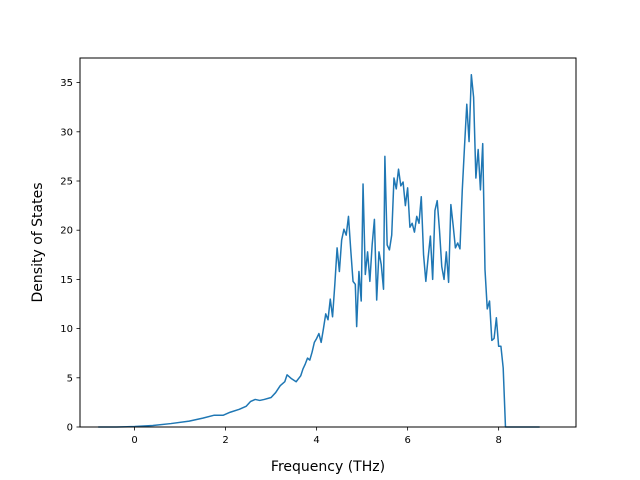 This screenshot has width=640, height=480. What do you see at coordinates (66, 83) in the screenshot?
I see `y-tick-label: 35` at bounding box center [66, 83].